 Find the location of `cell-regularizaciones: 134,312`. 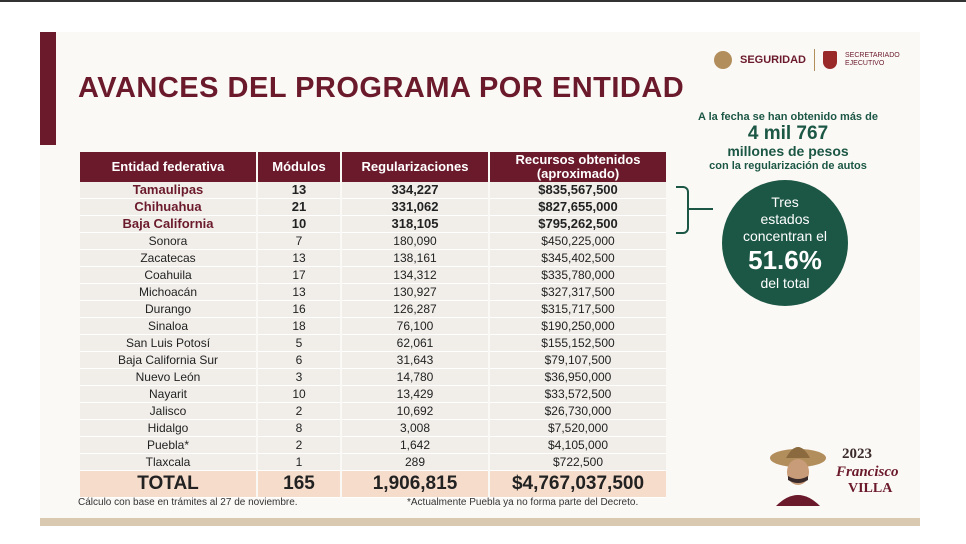

cell-regularizaciones: 134,312 is located at coordinates (415, 275).